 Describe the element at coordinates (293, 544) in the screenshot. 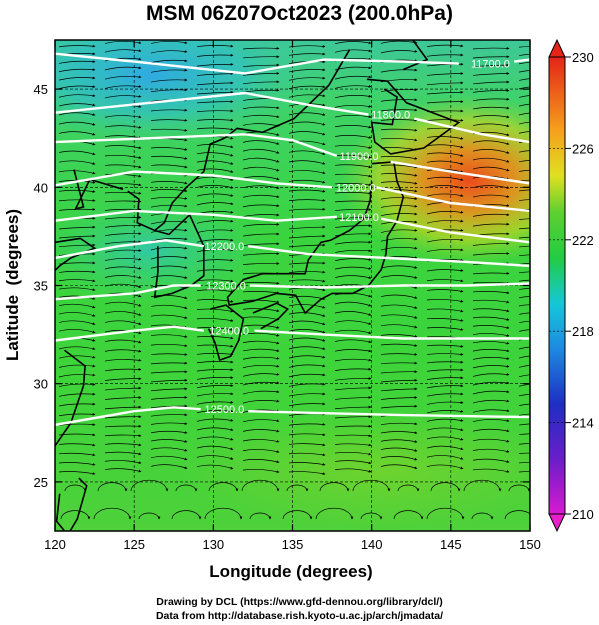

I see `x-tick-label: 135` at that location.